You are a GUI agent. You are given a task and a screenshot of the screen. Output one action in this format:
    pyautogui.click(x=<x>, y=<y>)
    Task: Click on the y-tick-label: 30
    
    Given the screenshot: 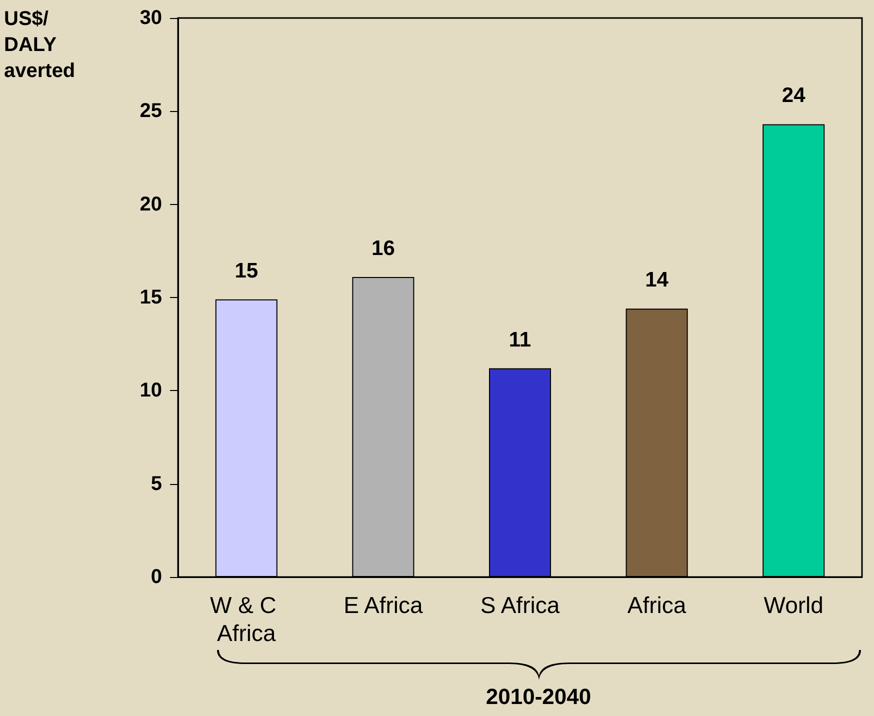 What is the action you would take?
    pyautogui.click(x=151, y=18)
    